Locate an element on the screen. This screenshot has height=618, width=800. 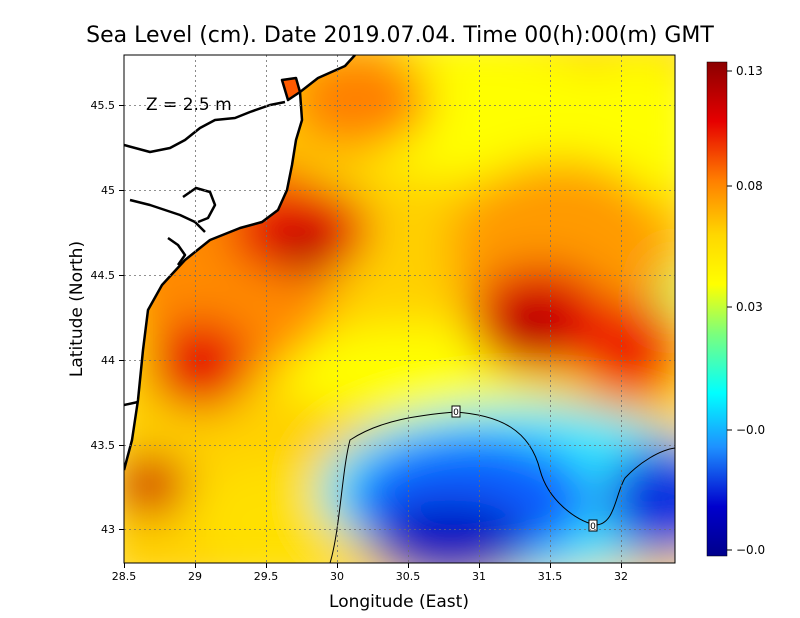
x-tick-label: 30 is located at coordinates (337, 576).